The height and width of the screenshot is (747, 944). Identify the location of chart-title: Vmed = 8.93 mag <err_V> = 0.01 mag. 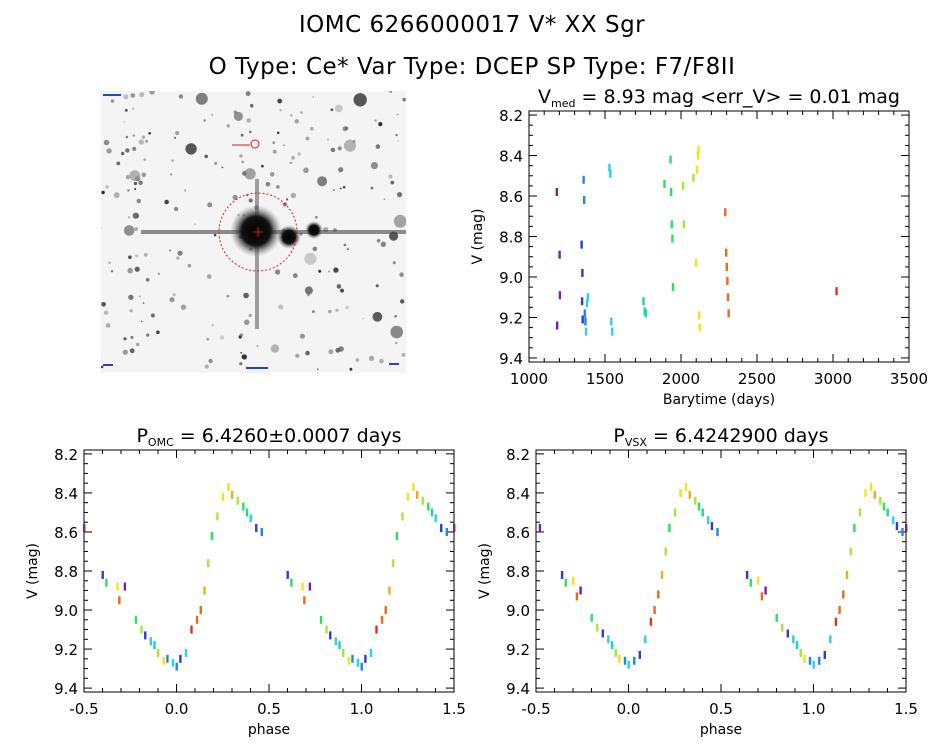
(719, 98).